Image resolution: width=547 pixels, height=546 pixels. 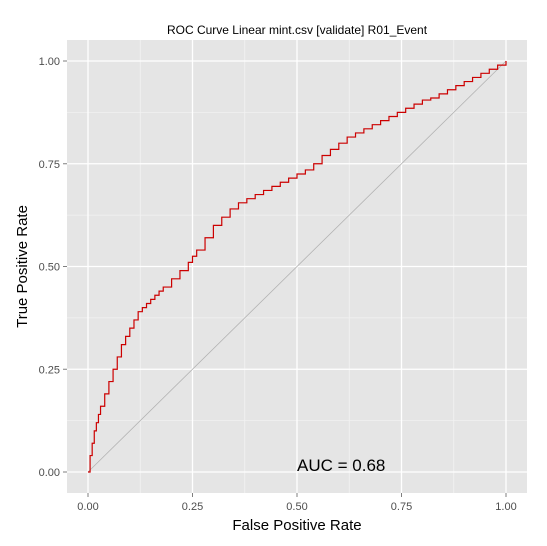 What do you see at coordinates (192, 507) in the screenshot?
I see `x-tick-label: 0.25` at bounding box center [192, 507].